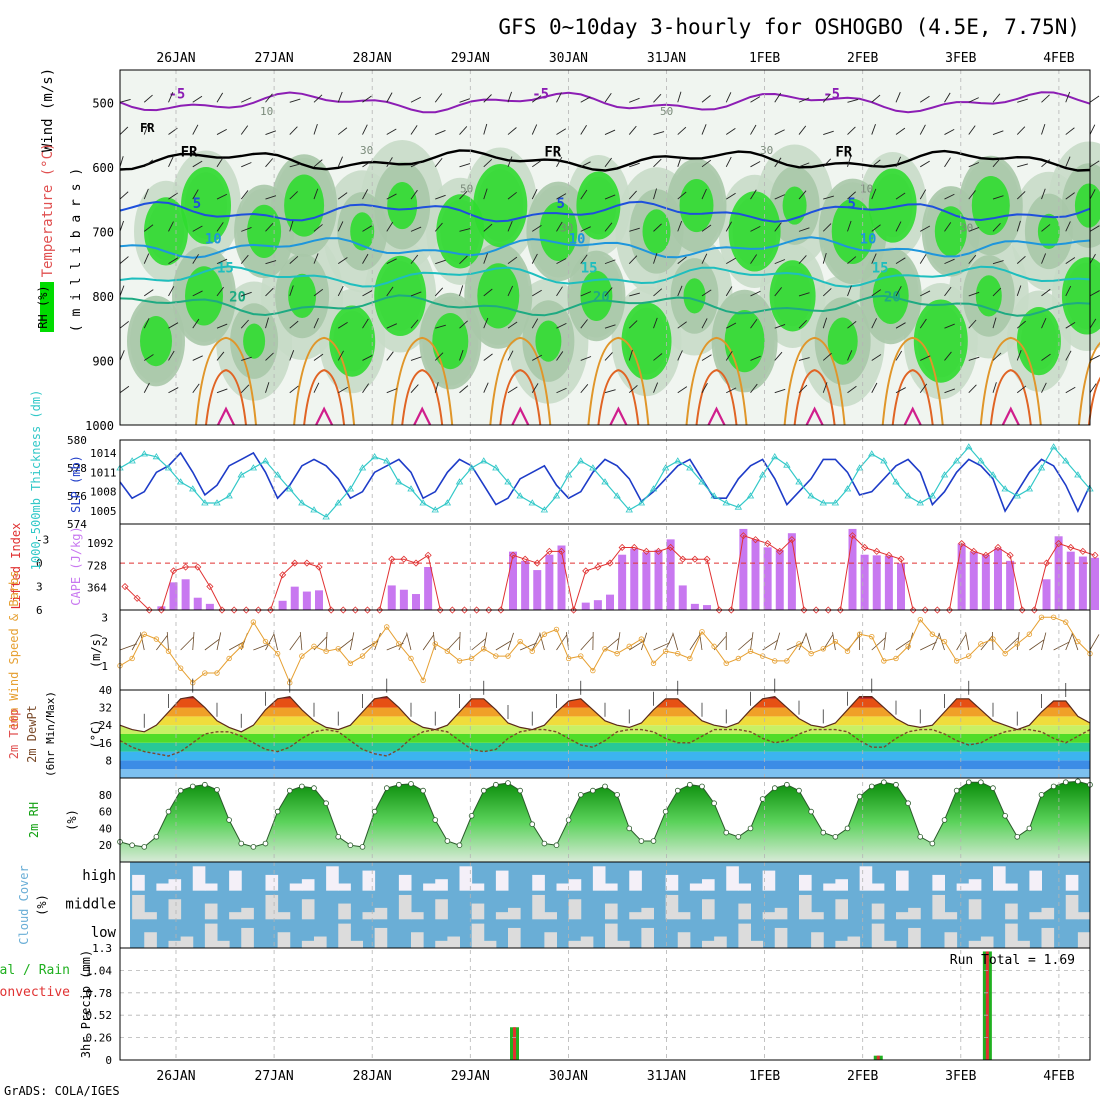 This screenshot has height=1100, width=1100. Describe the element at coordinates (600, 648) in the screenshot. I see `panel-wind10m: 1 2 3` at that location.